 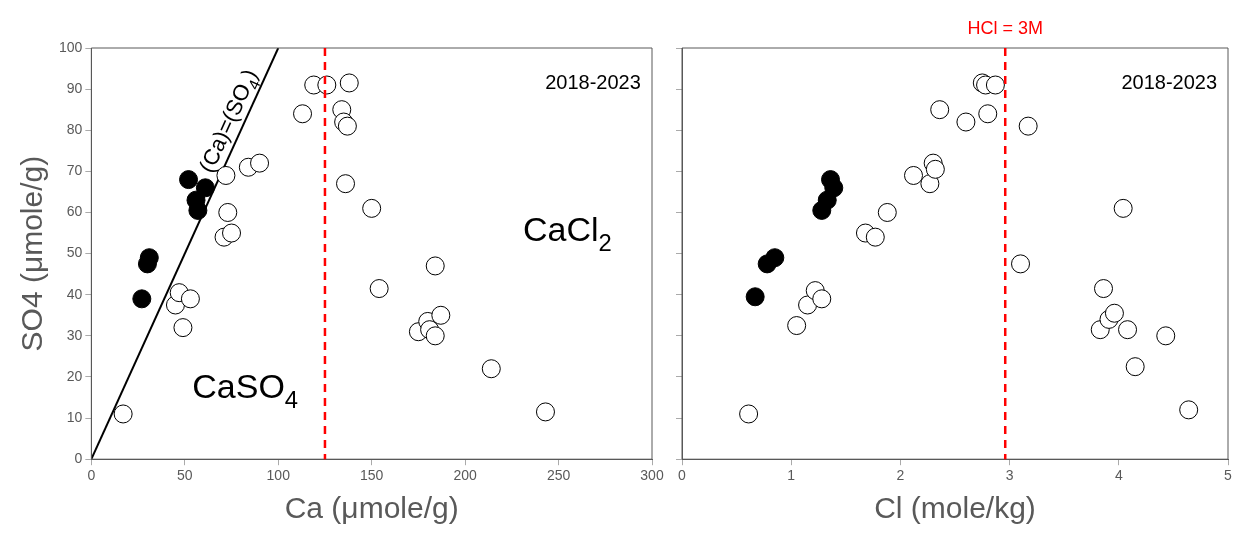 What do you see at coordinates (78, 458) in the screenshot?
I see `y-tick-label: 0` at bounding box center [78, 458].